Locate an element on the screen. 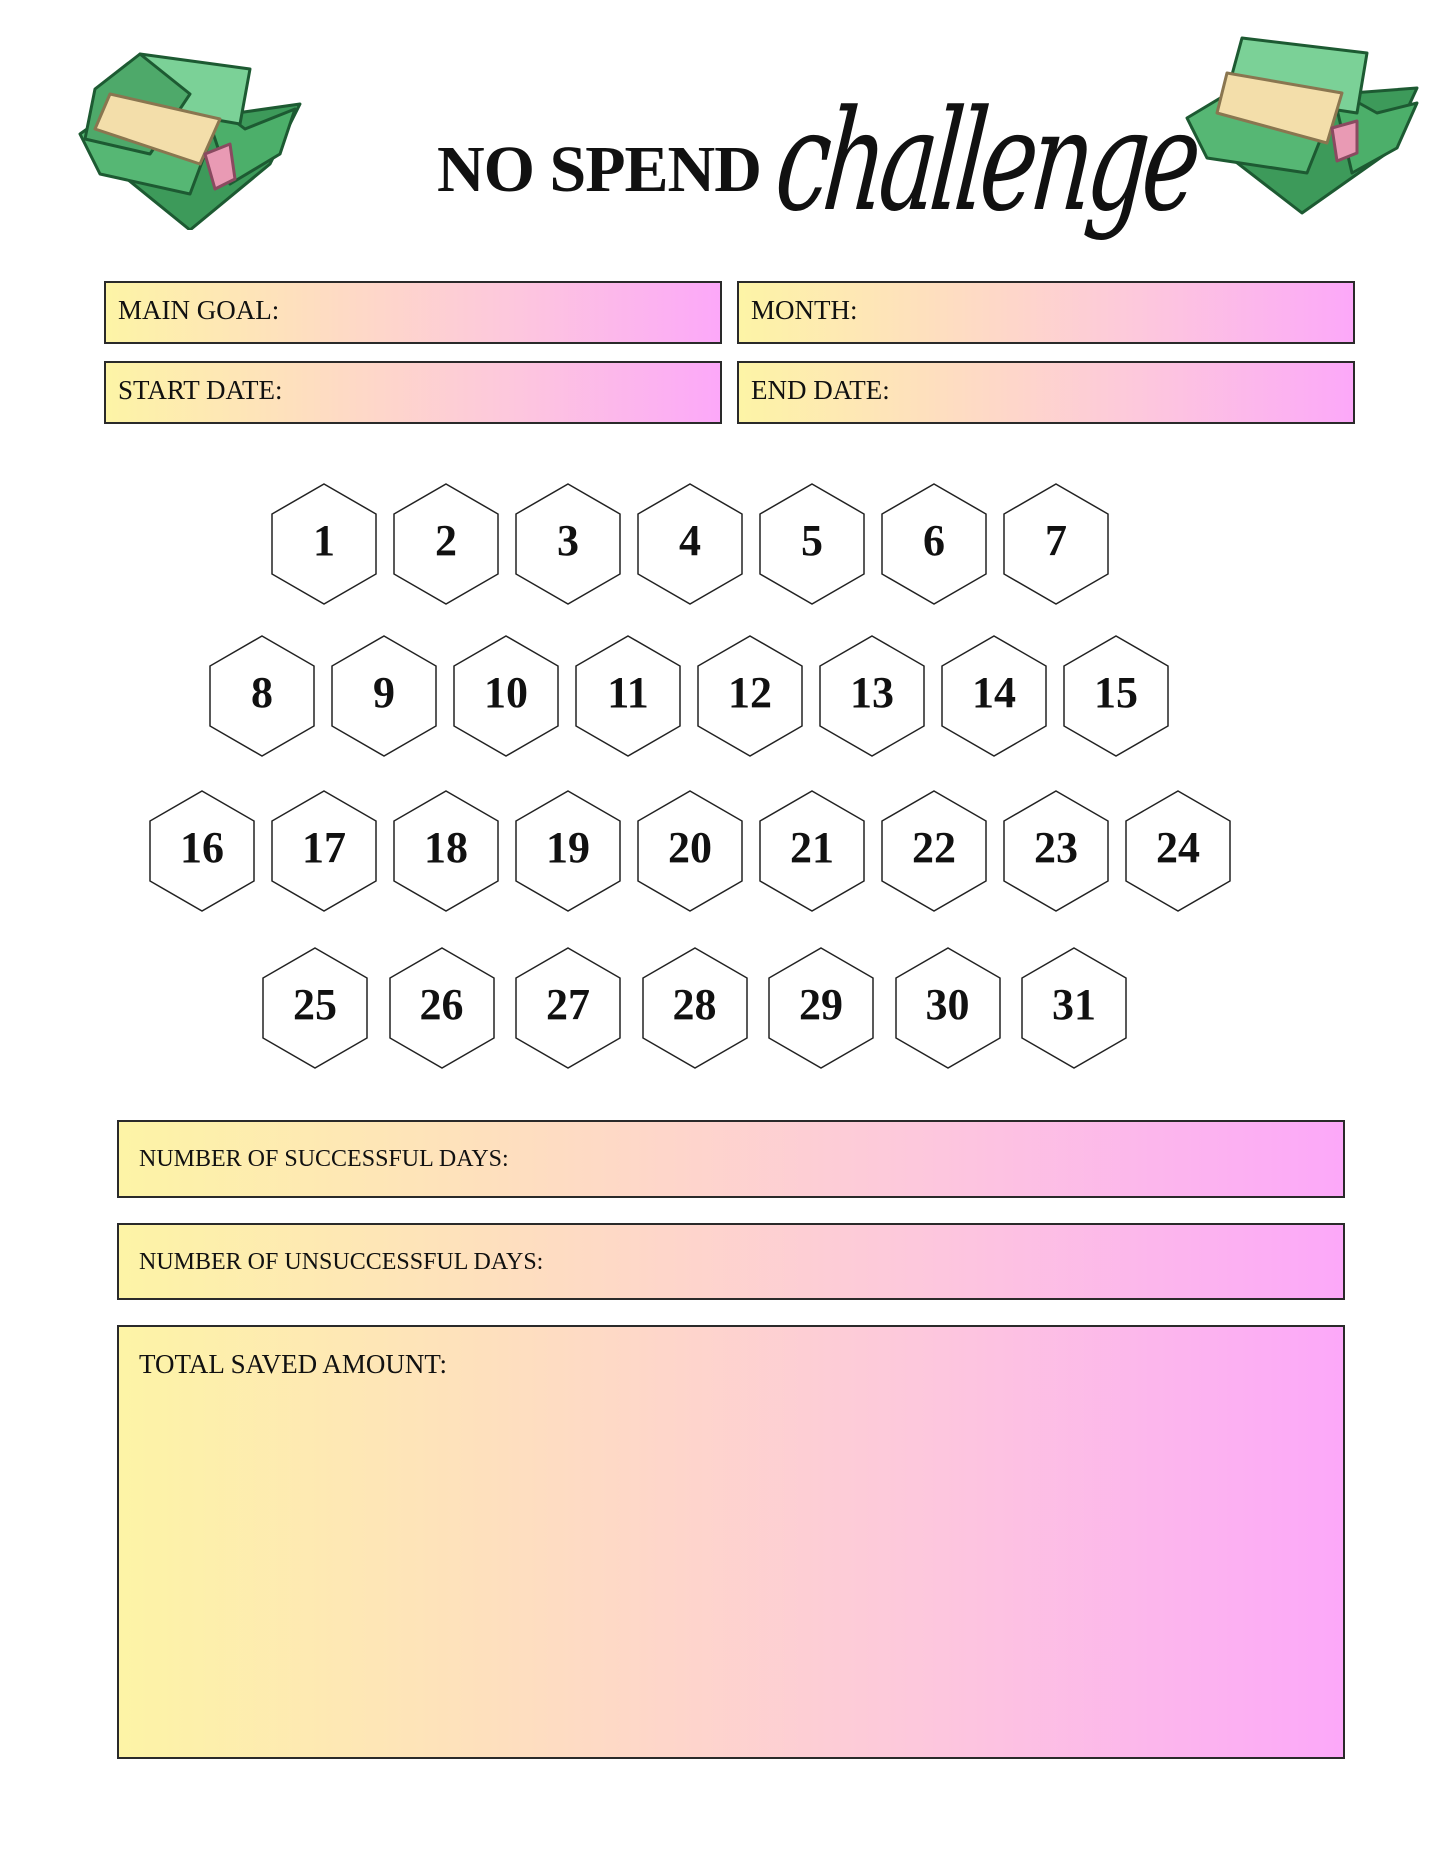 This screenshot has width=1445, height=1871. day-hexagon: 15 is located at coordinates (1116, 696).